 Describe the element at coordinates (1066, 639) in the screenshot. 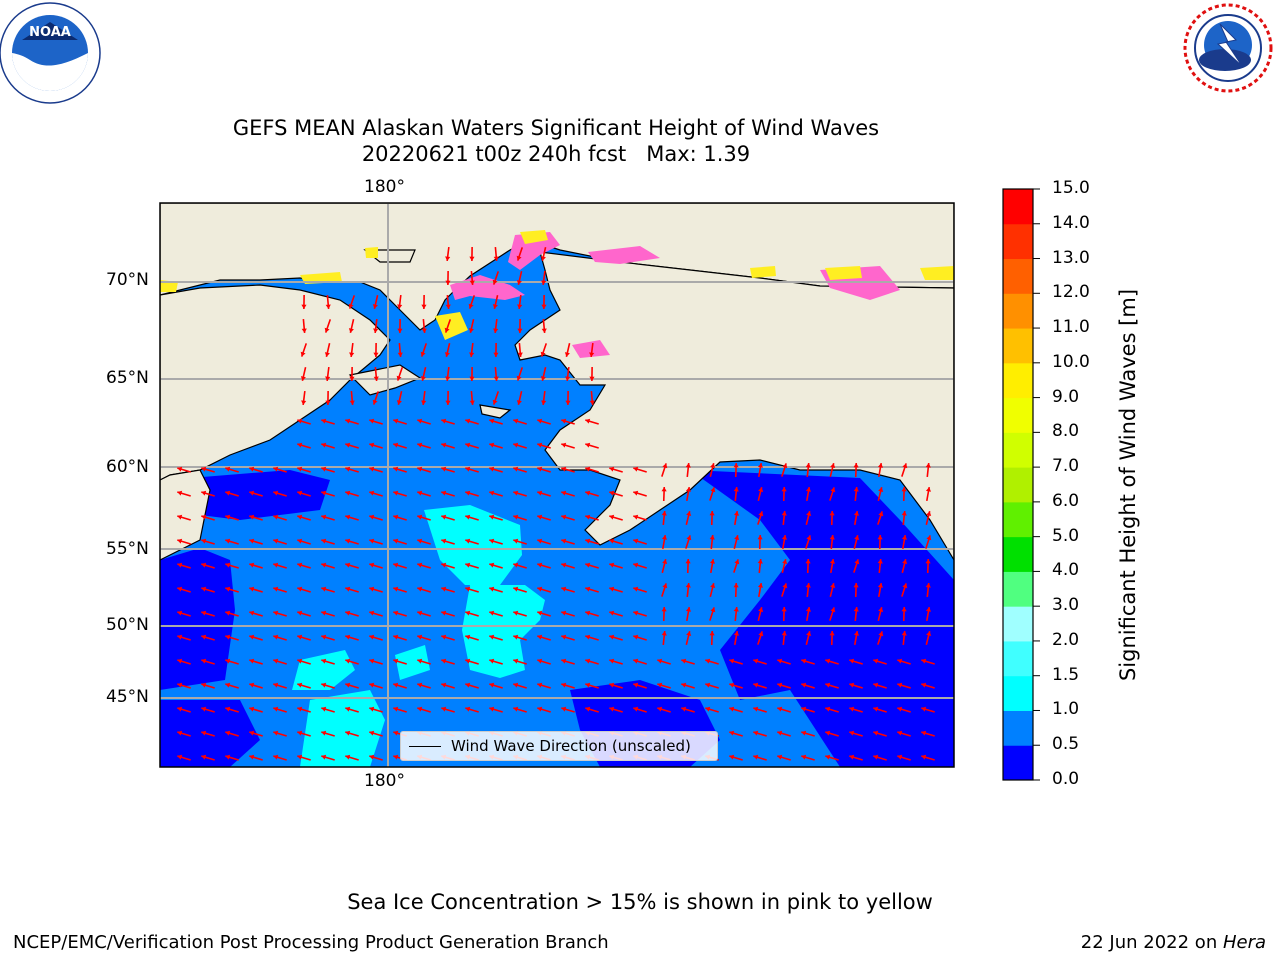

I see `colorbar-tick-label: 2.0` at that location.